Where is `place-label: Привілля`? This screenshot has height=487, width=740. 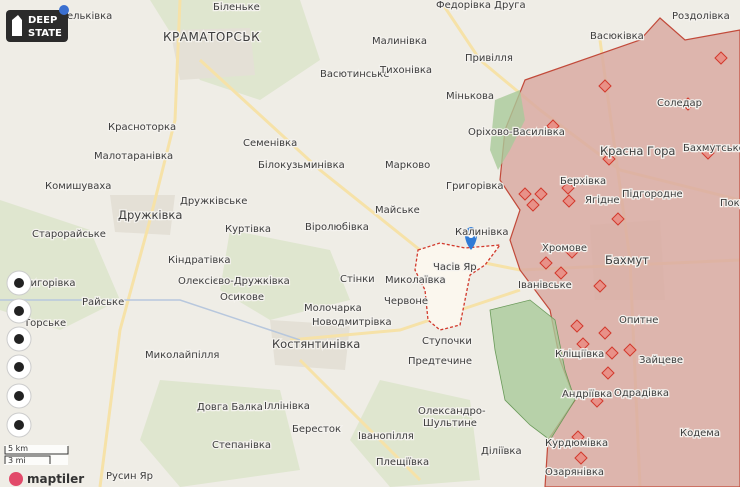 place-label: Привілля is located at coordinates (489, 58).